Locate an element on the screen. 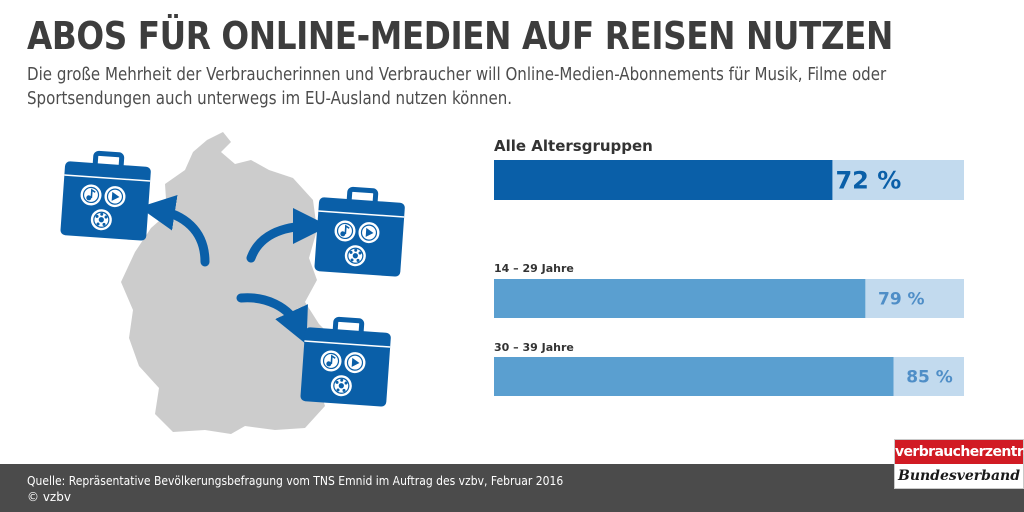 The height and width of the screenshot is (512, 1024). page-title: ABOS FÜR ONLINE-MEDIEN AUF REISEN NUTZEN is located at coordinates (460, 36).